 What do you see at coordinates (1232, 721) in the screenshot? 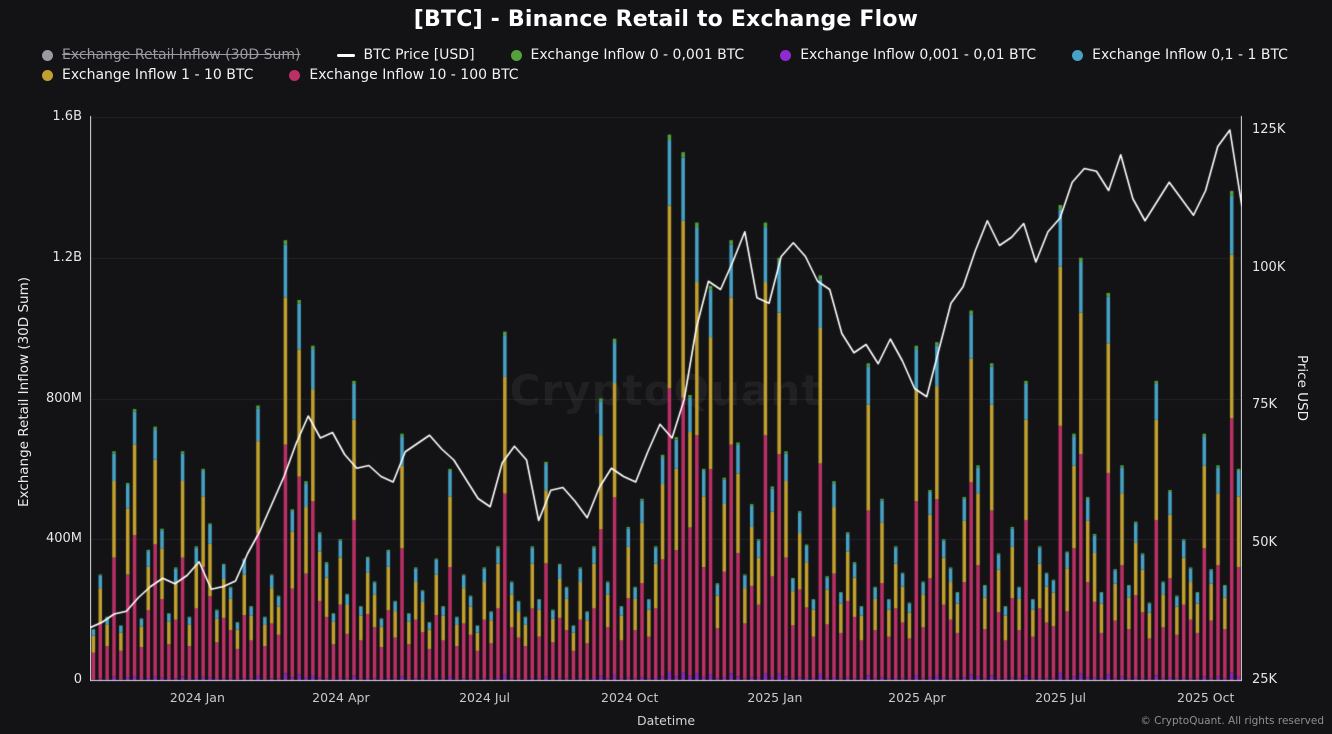
I see `copyright-text: © CryptoQuant. All rights reserved` at bounding box center [1232, 721].